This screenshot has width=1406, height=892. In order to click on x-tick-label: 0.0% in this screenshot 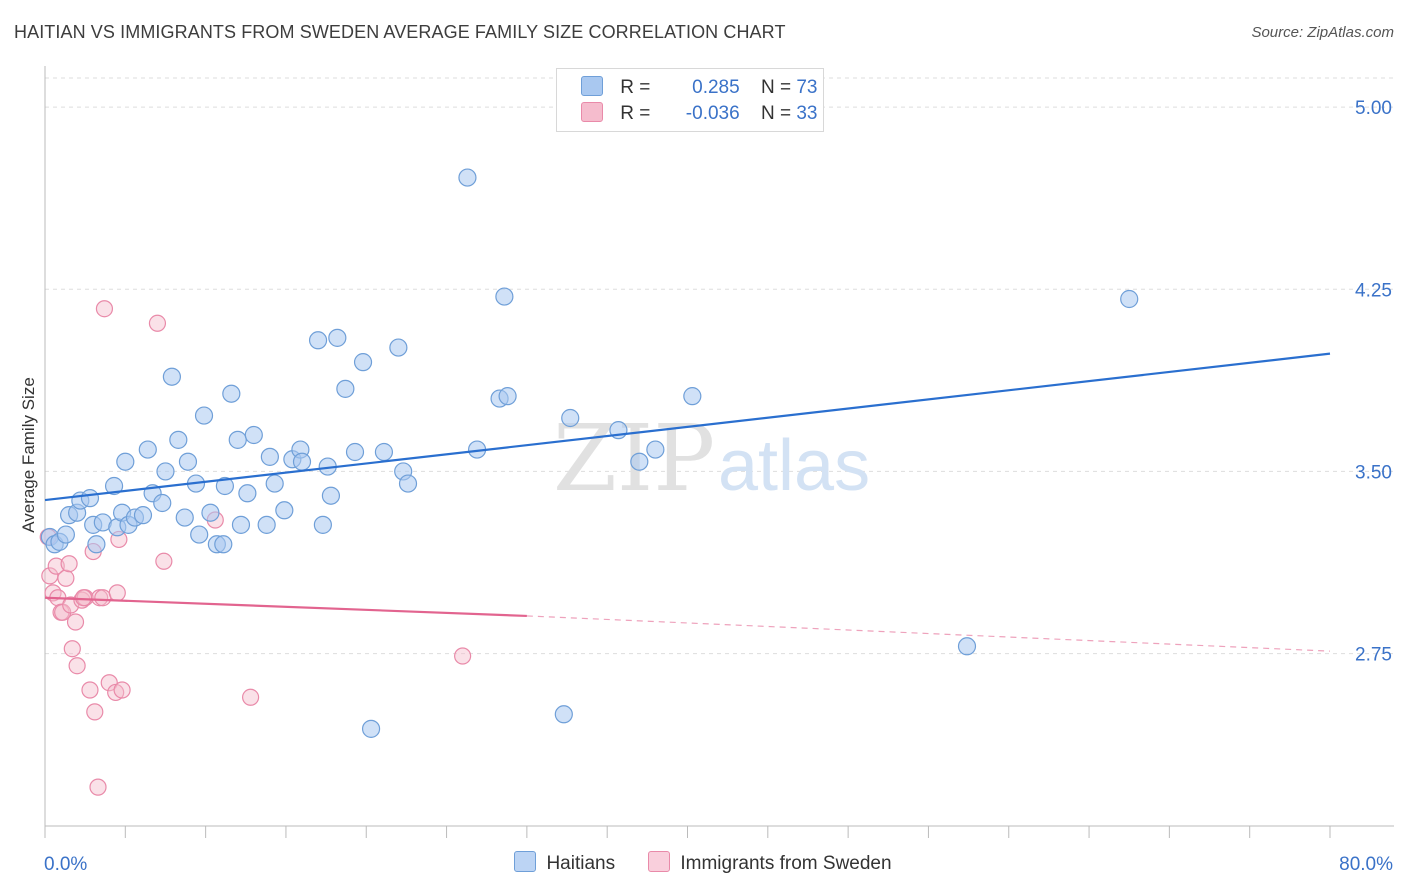, I will do `click(65, 864)`.